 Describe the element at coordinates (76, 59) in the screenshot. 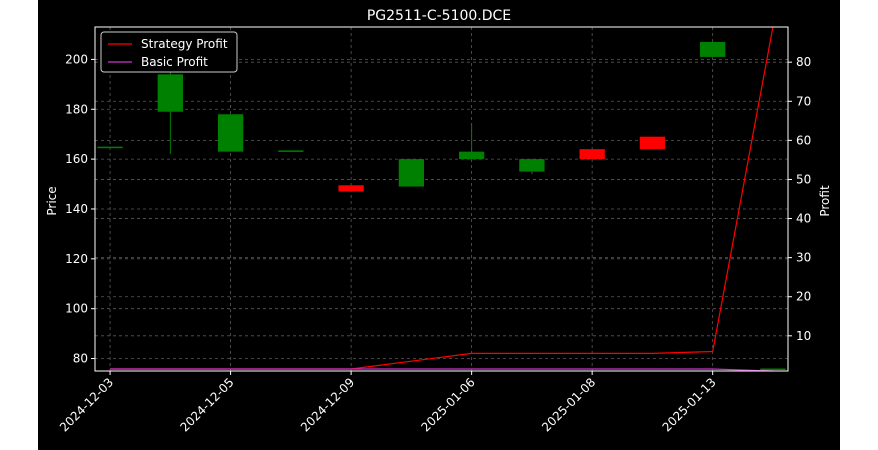

I see `price-tick-label: 200` at that location.